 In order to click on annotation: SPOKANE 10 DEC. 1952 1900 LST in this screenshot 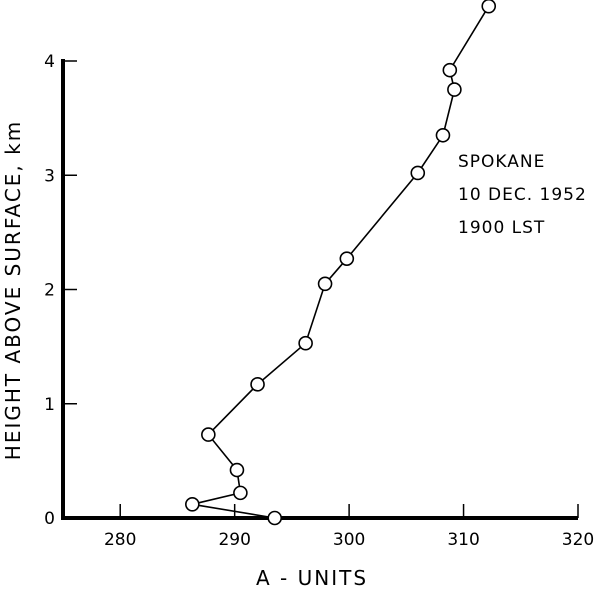, I will do `click(522, 195)`.